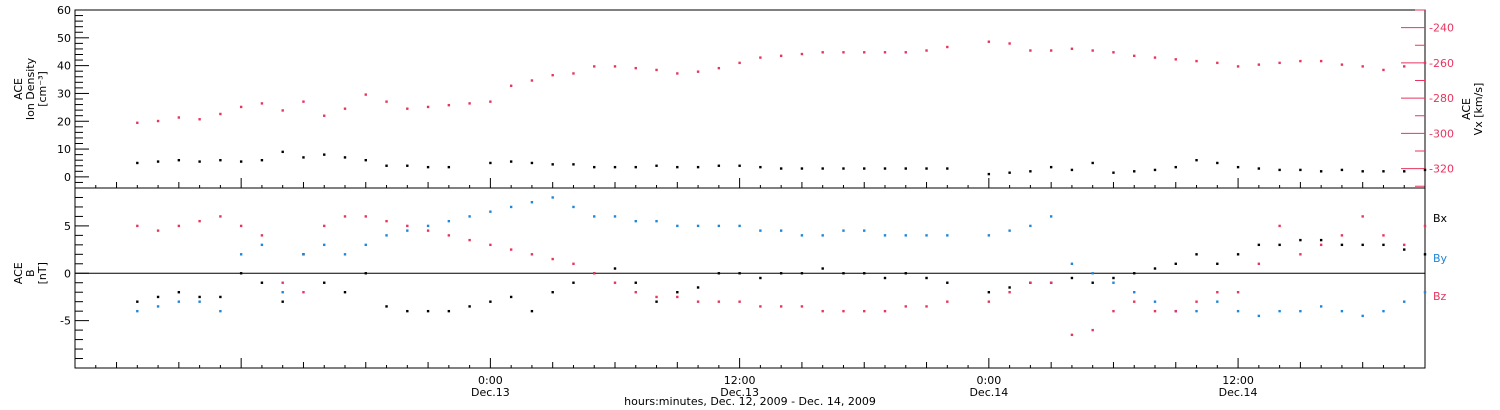 The width and height of the screenshot is (1500, 410). I want to click on top-right-axis-title-line: Vx [km/s], so click(1478, 109).